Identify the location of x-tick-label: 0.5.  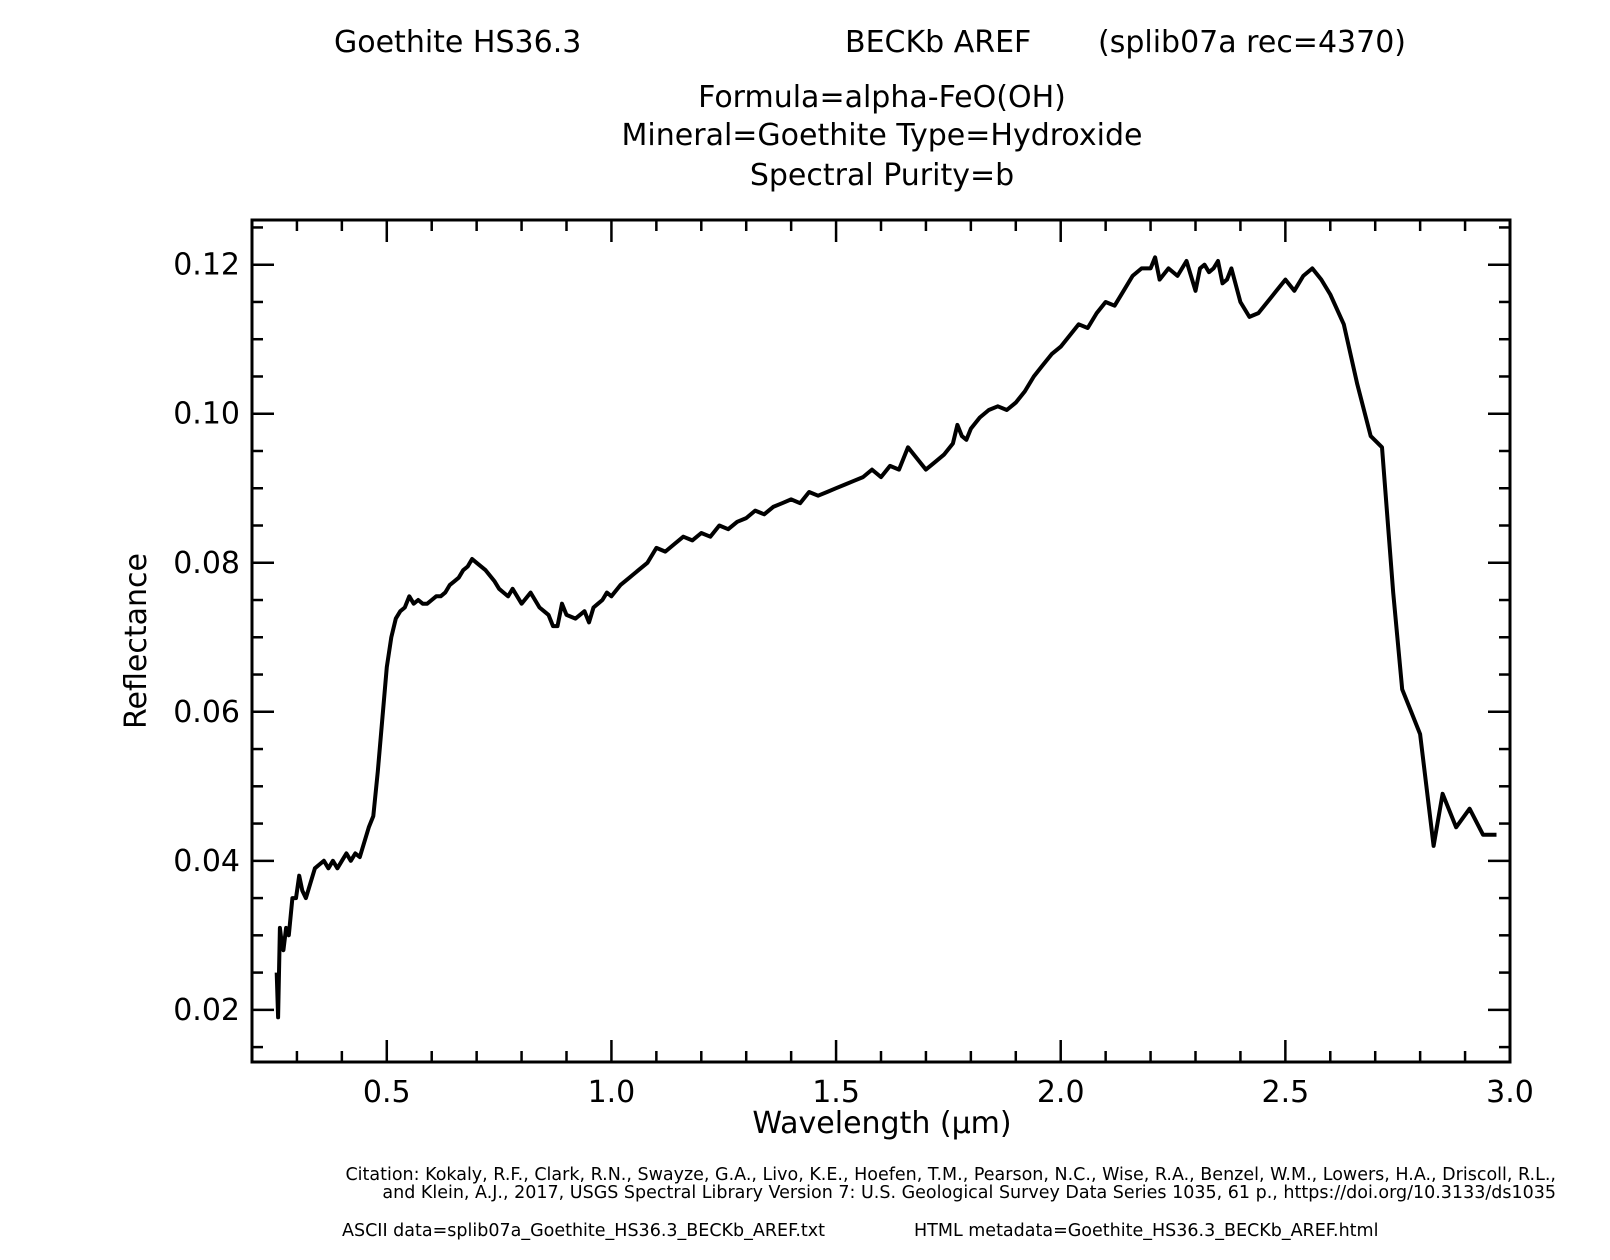
(387, 1092).